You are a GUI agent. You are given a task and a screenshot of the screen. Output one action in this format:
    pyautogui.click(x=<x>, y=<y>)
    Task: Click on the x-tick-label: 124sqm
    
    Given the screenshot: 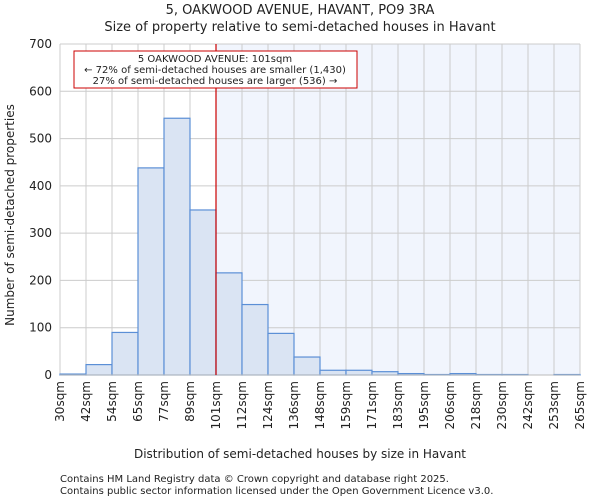 What is the action you would take?
    pyautogui.click(x=268, y=405)
    